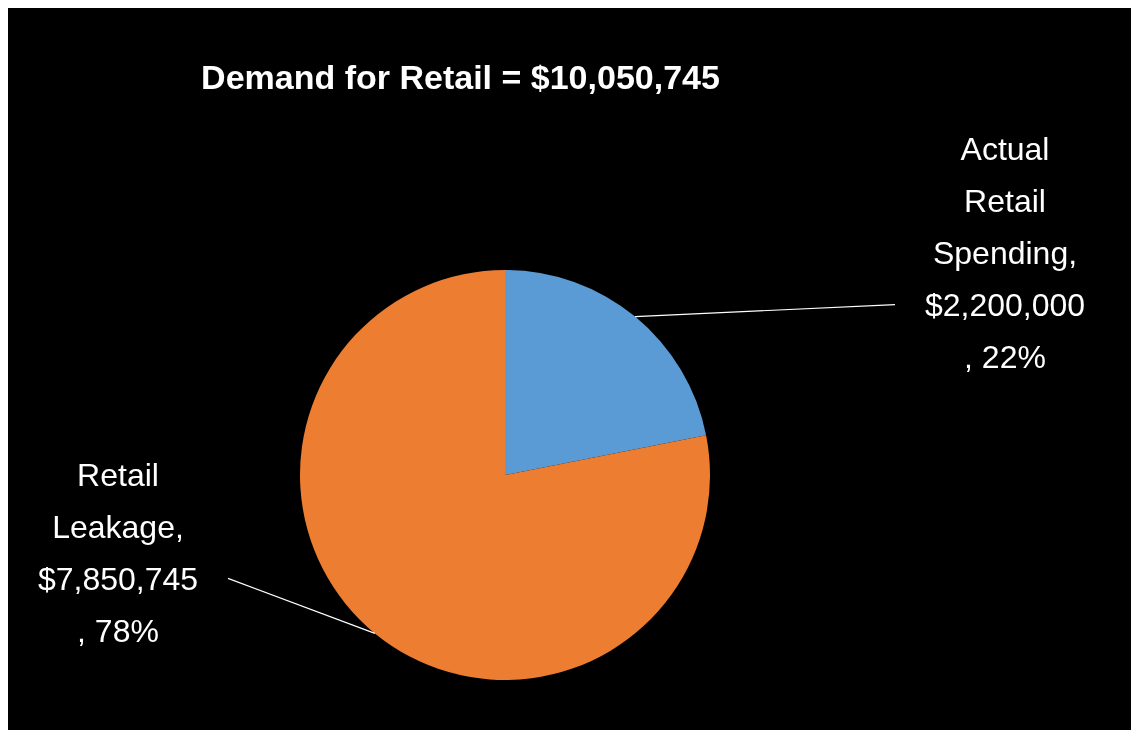 The width and height of the screenshot is (1139, 738). Describe the element at coordinates (460, 77) in the screenshot. I see `chart-title: Demand for Retail = $10,050,745` at that location.